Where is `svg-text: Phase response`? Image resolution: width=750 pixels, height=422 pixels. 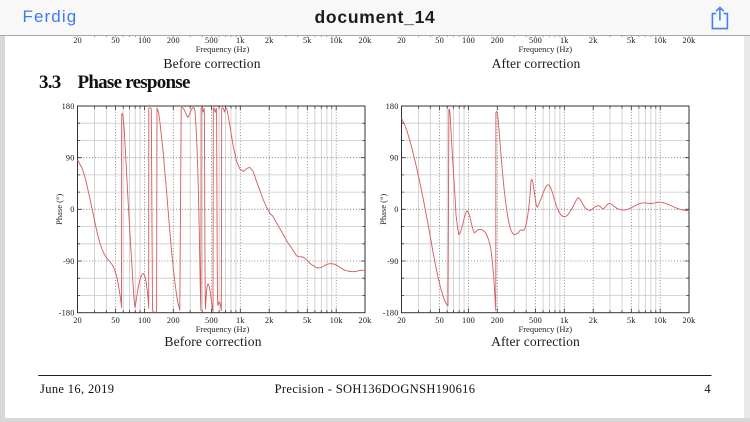 svg-text: Phase response is located at coordinates (134, 82).